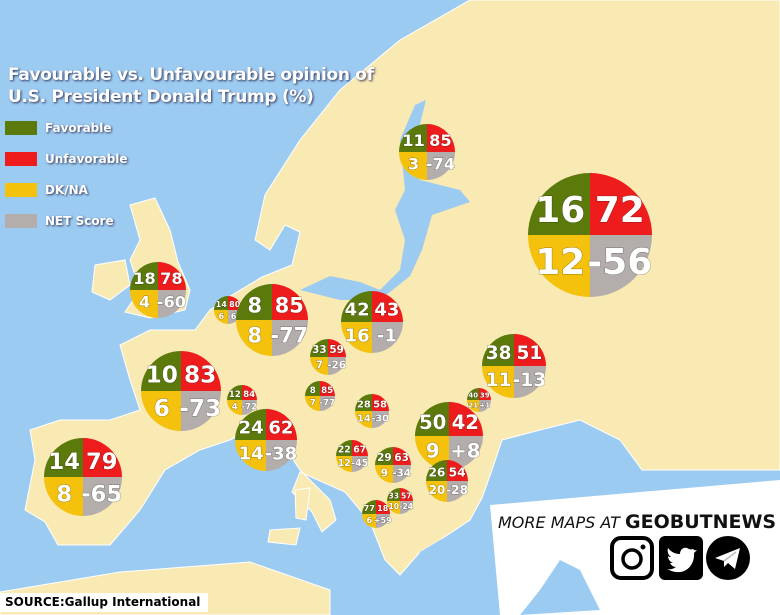 This screenshot has width=780, height=615. I want to click on pie-label-dkna: 7, so click(313, 403).